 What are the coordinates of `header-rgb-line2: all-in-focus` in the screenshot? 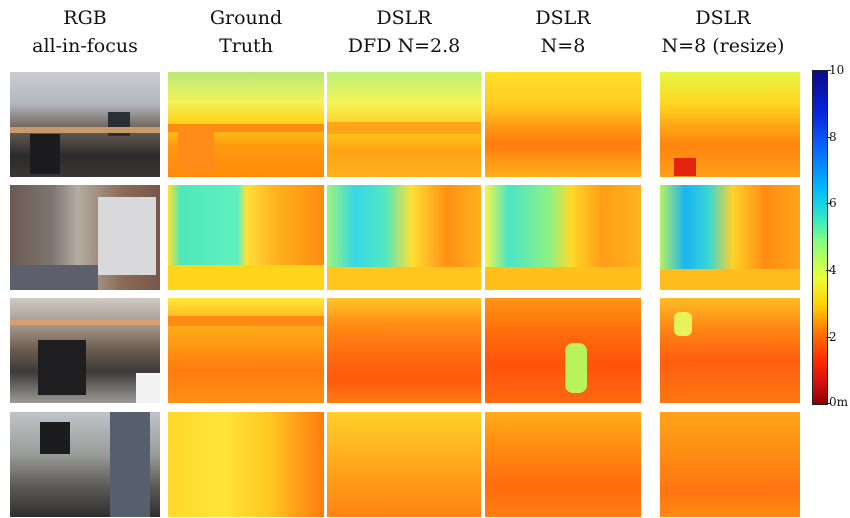 It's located at (85, 46).